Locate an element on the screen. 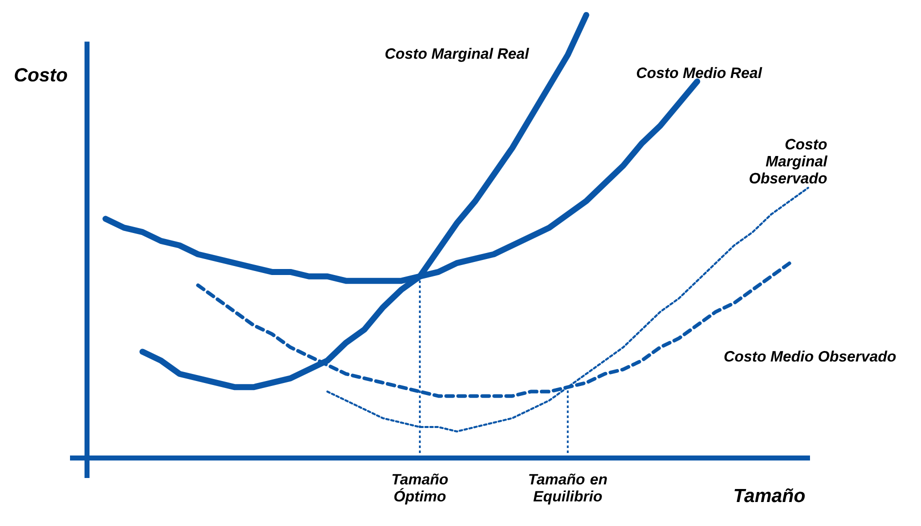 This screenshot has width=921, height=526. text: Costo Medio Observado is located at coordinates (810, 356).